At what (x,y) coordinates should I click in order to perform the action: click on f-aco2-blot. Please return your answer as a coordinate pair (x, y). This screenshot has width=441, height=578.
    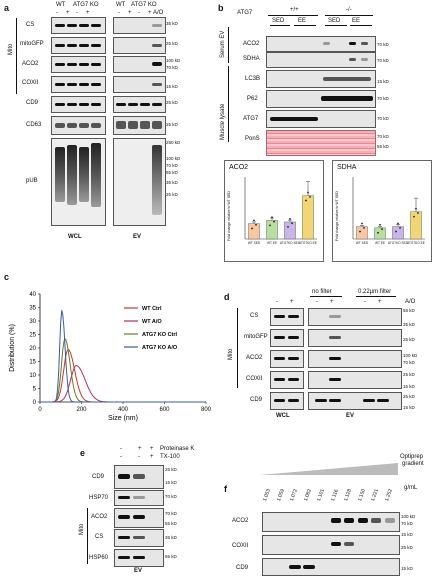
    Looking at the image, I should click on (331, 522).